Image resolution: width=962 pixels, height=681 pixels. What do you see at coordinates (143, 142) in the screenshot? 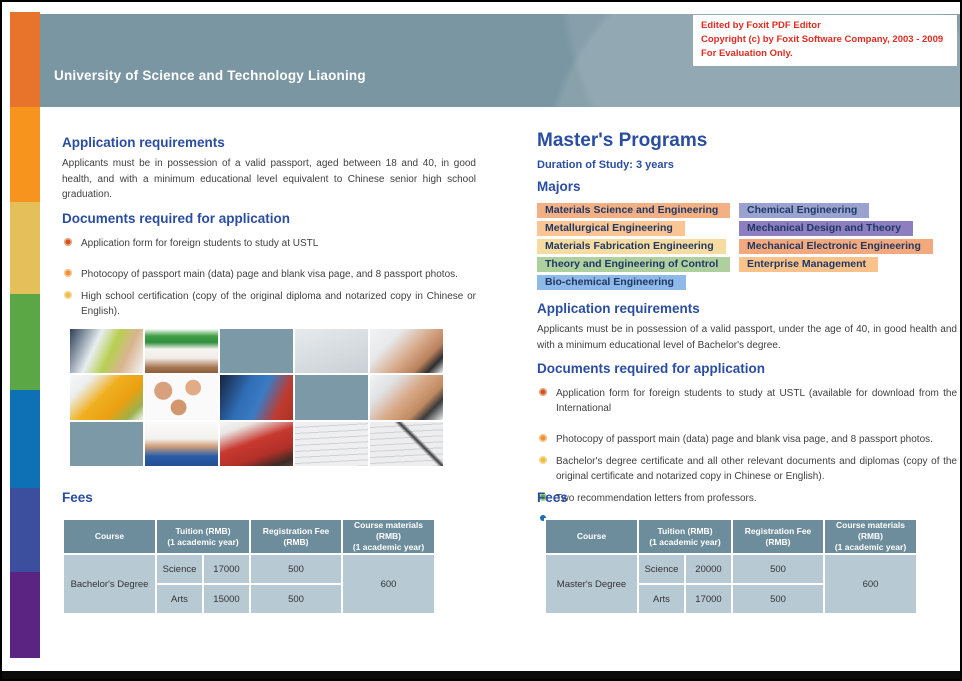
I see `left-application-requirements-heading: Application requirements` at bounding box center [143, 142].